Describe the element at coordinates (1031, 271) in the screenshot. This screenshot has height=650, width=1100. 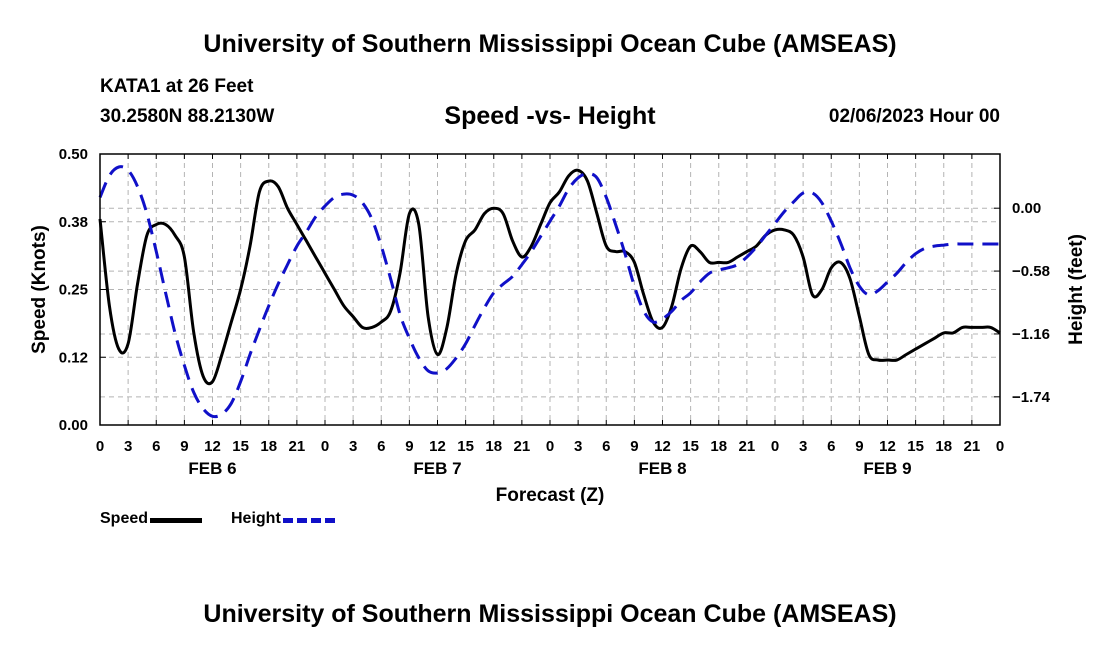
I see `y2-tick-label: −0.58` at that location.